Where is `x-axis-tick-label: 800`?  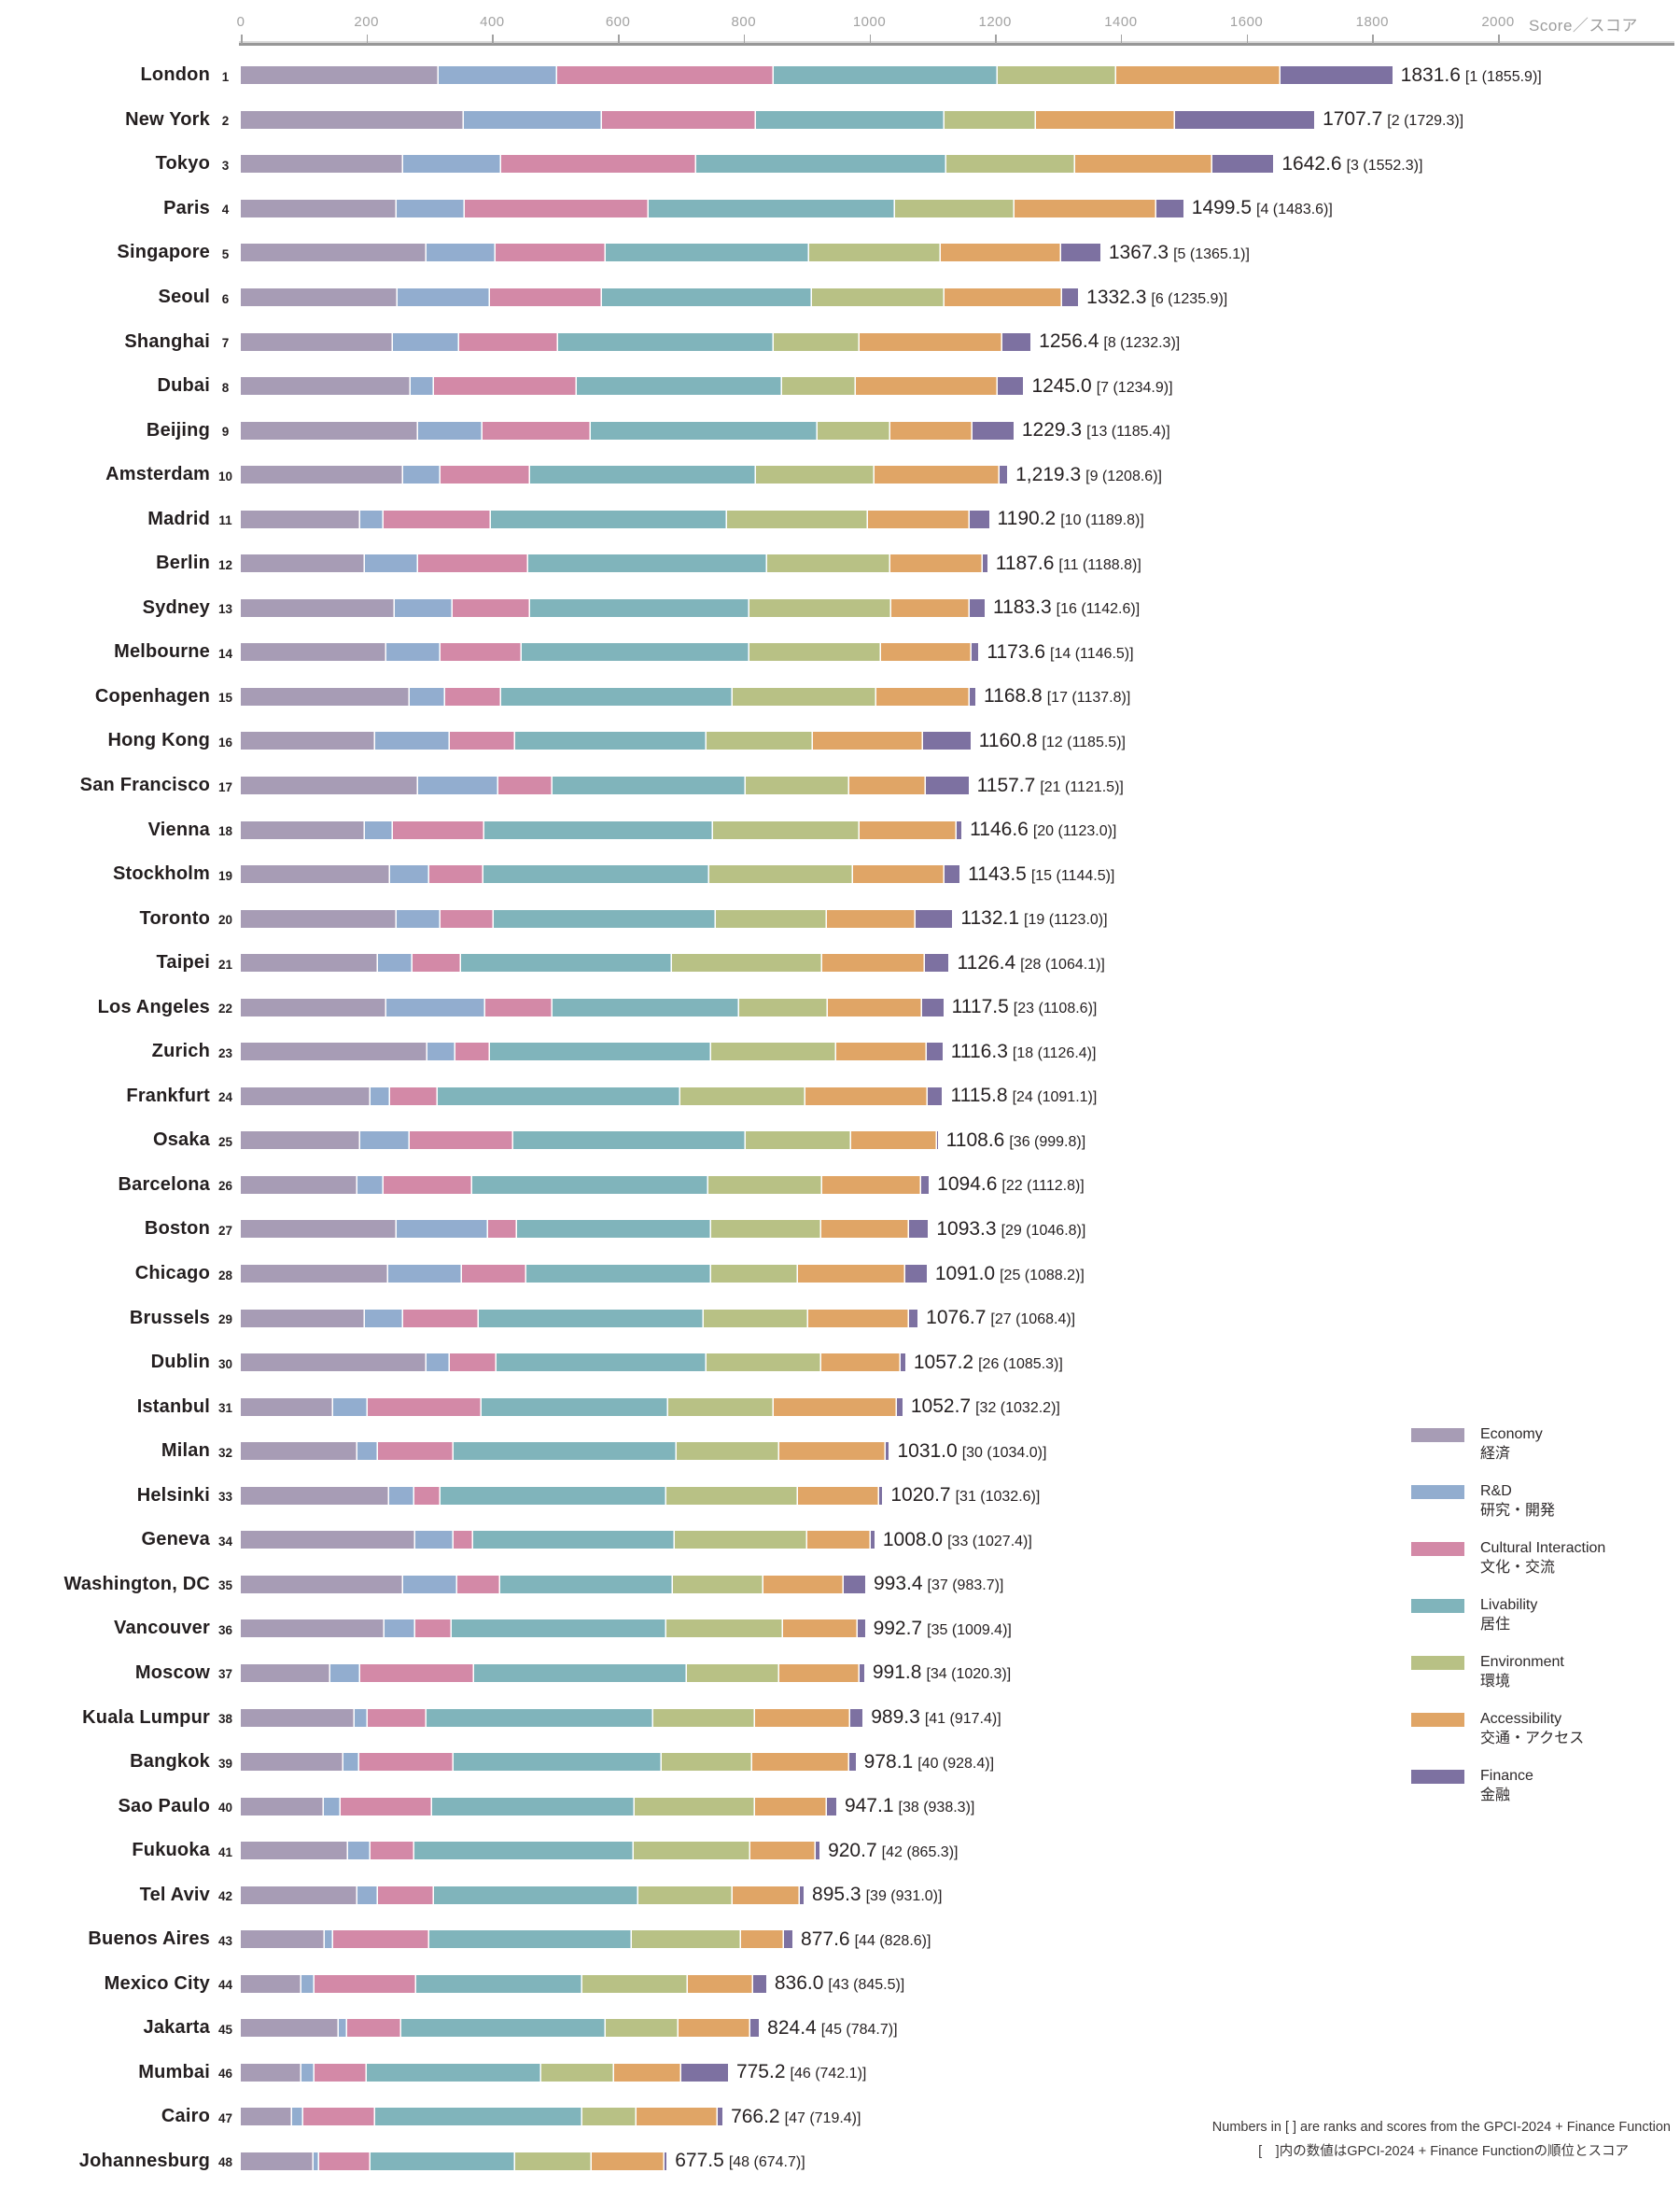 x-axis-tick-label: 800 is located at coordinates (744, 22).